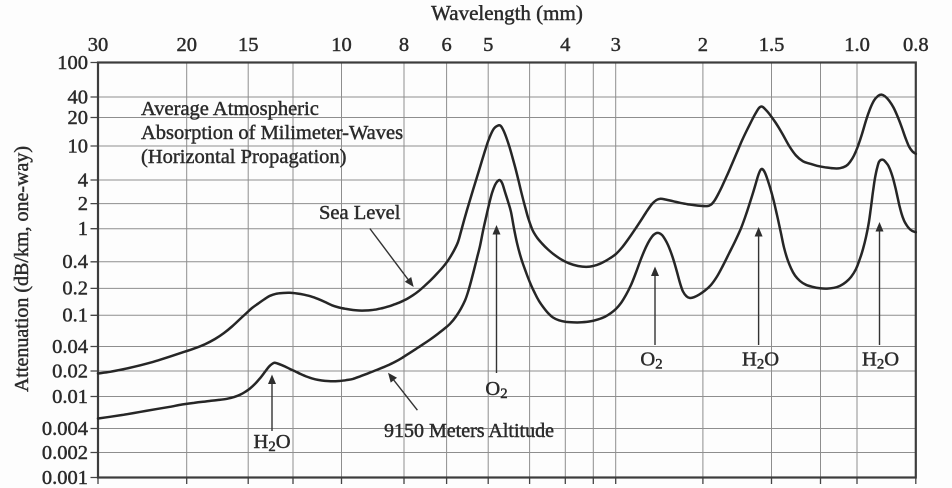 This screenshot has height=488, width=952. Describe the element at coordinates (488, 45) in the screenshot. I see `svg-text: 5` at that location.